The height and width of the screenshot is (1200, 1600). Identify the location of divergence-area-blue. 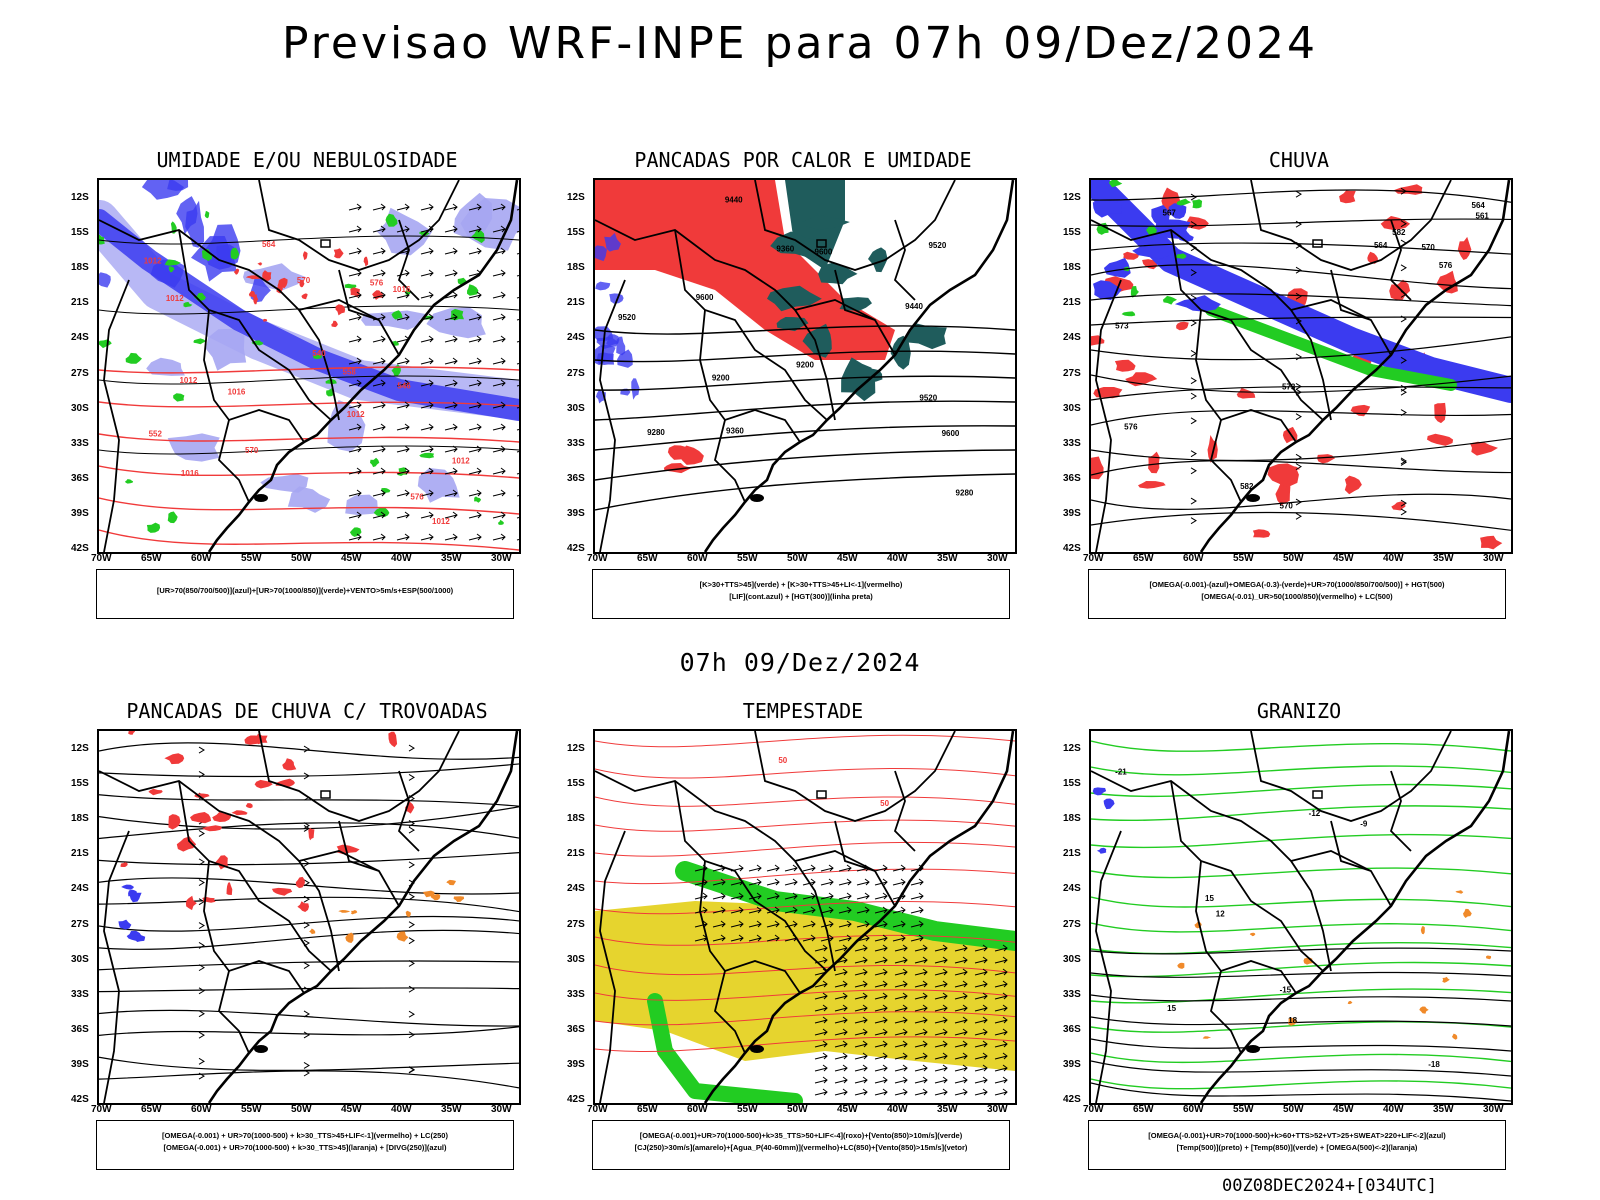
(125, 924).